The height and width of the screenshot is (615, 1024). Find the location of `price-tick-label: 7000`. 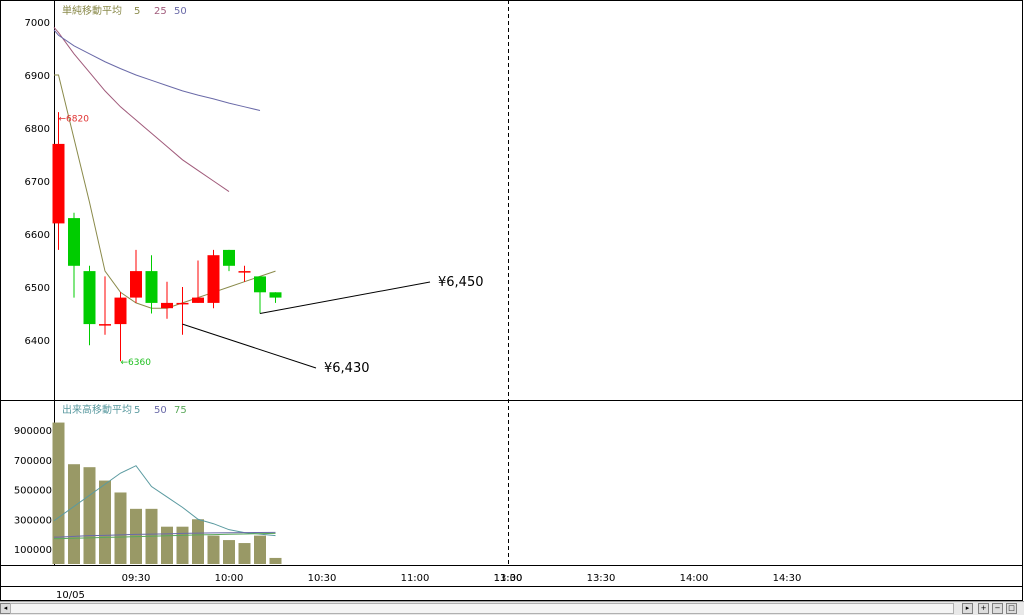

price-tick-label: 7000 is located at coordinates (37, 23).